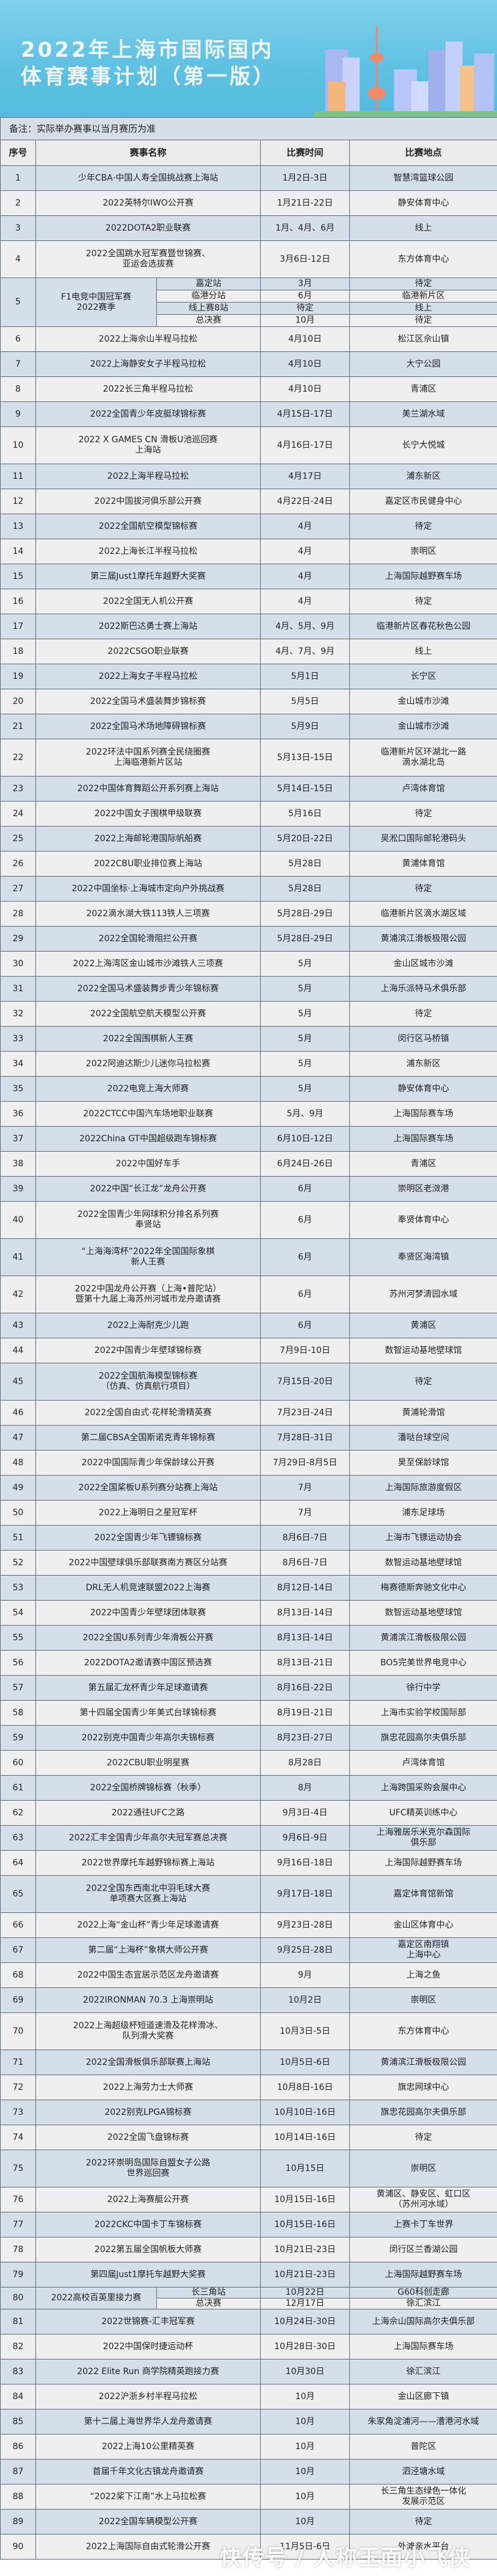  Describe the element at coordinates (423, 1663) in the screenshot. I see `event-place: BO5完美世界电竞中心` at that location.